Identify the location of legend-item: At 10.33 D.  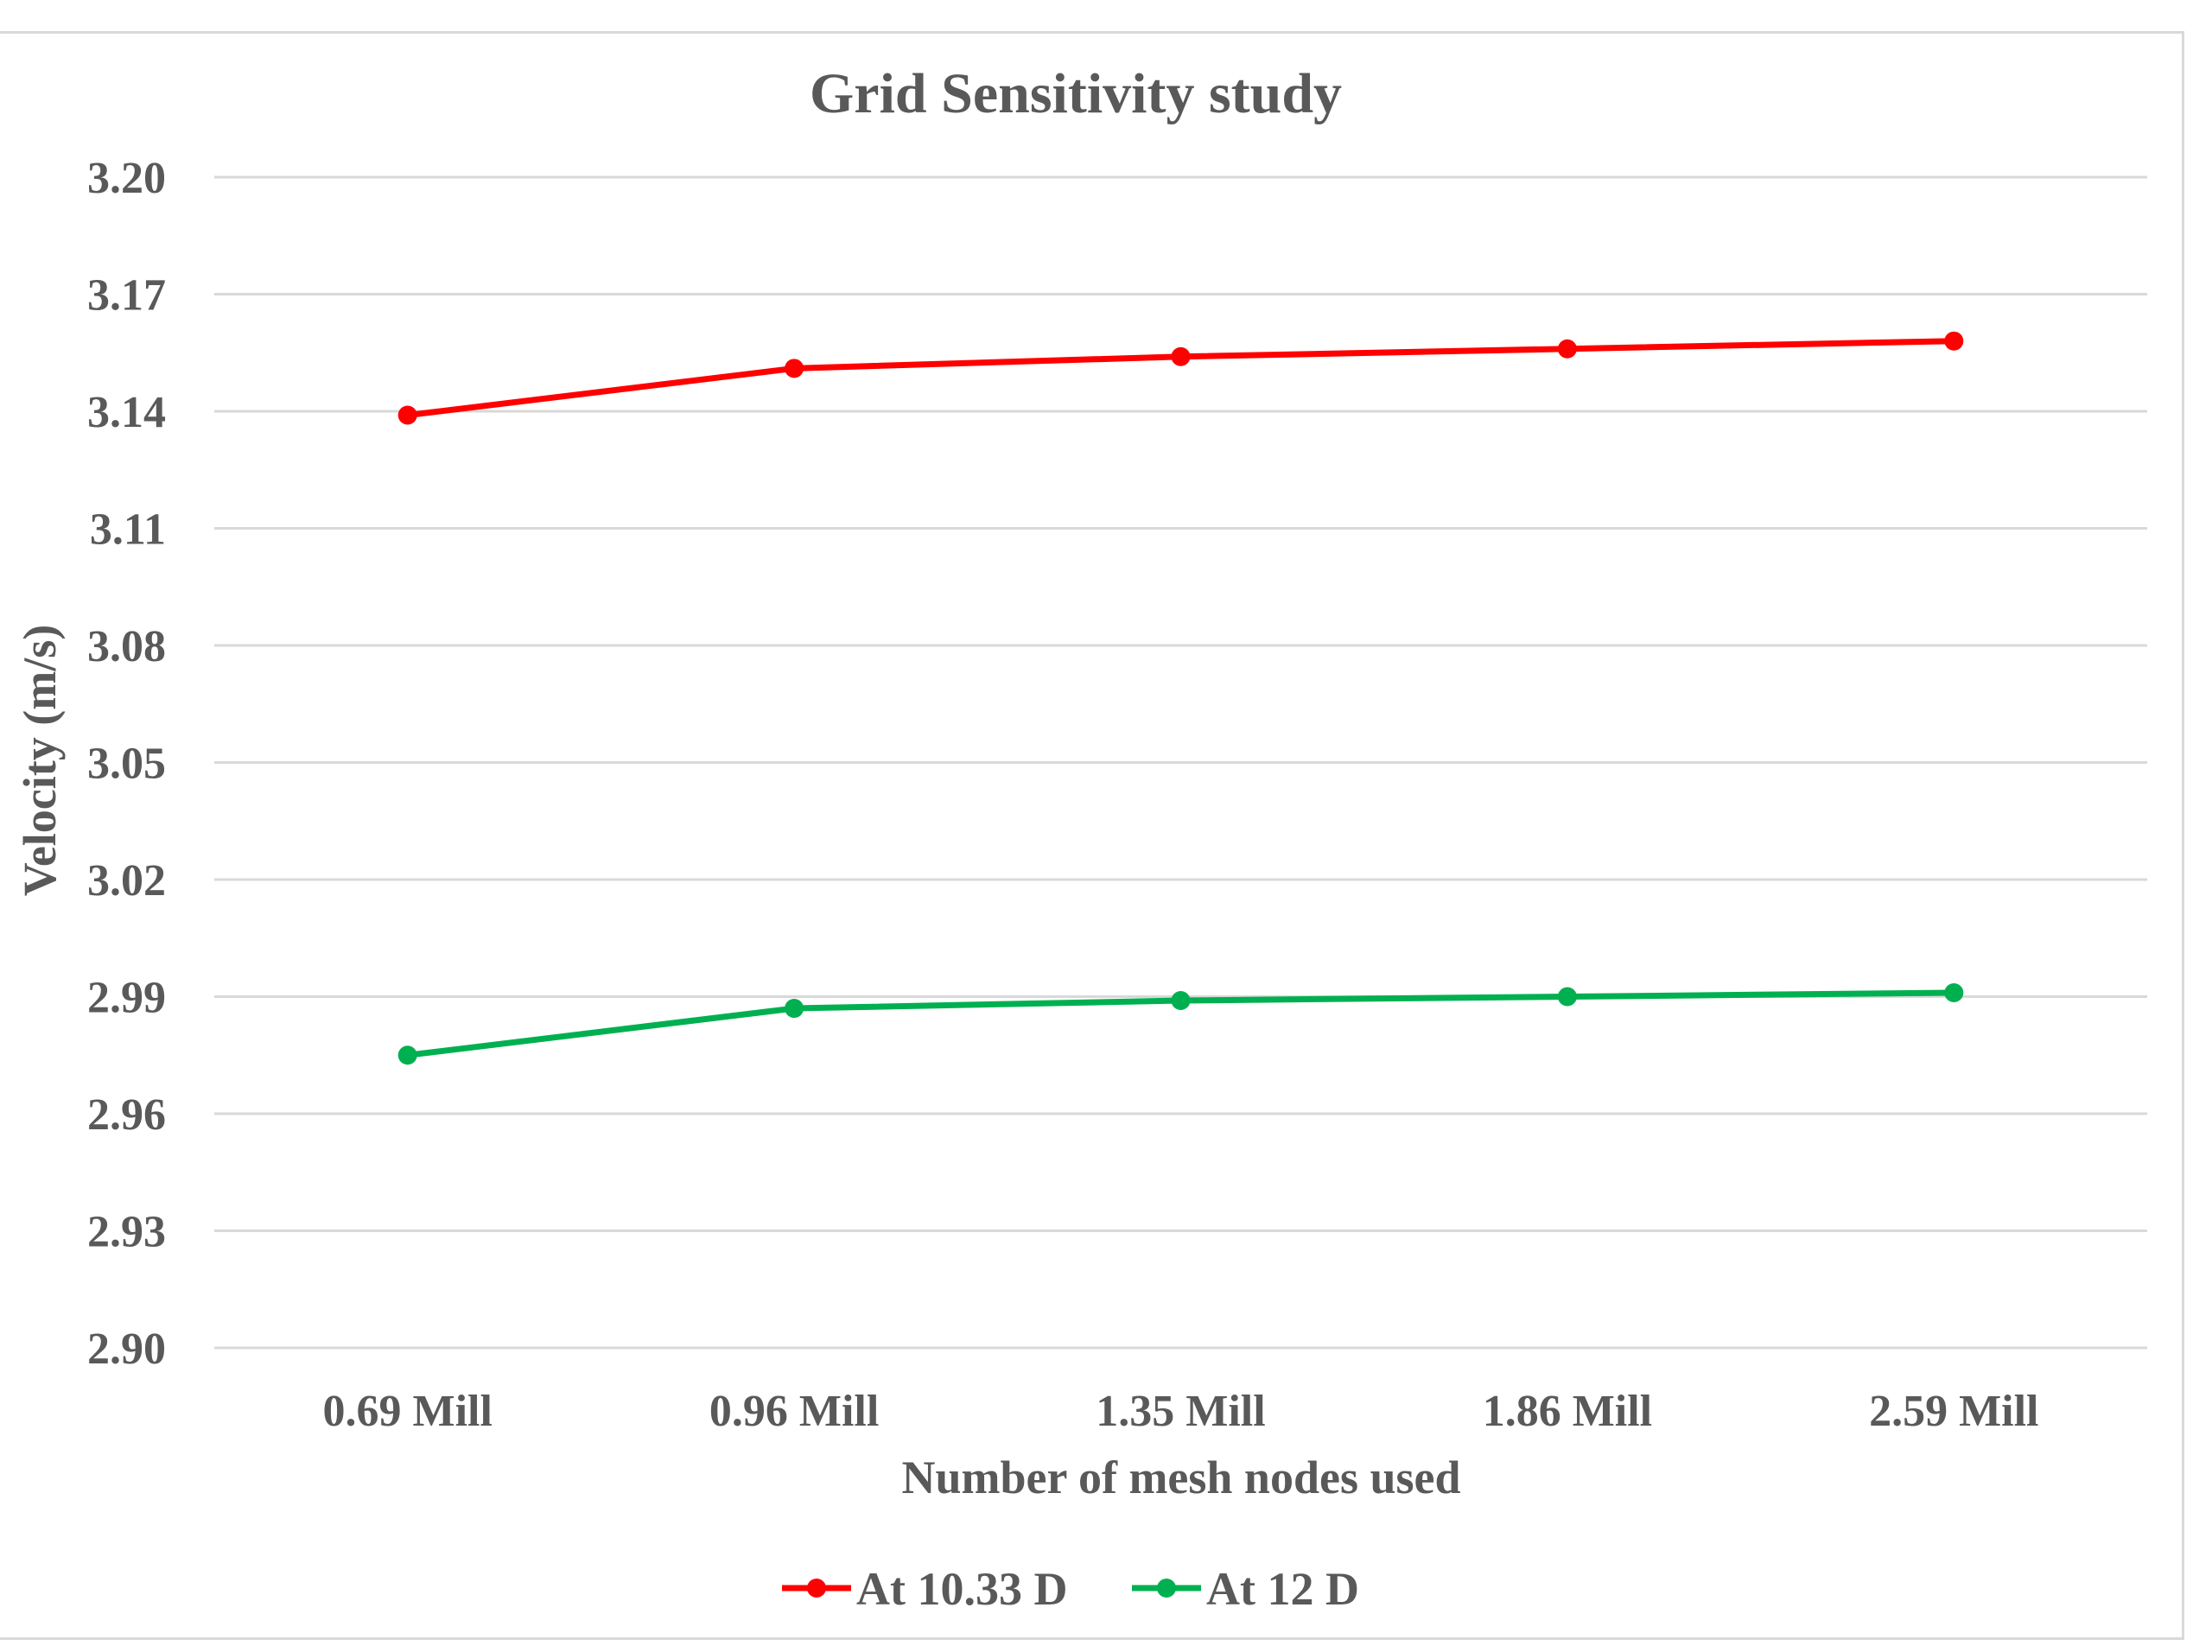
(924, 1589).